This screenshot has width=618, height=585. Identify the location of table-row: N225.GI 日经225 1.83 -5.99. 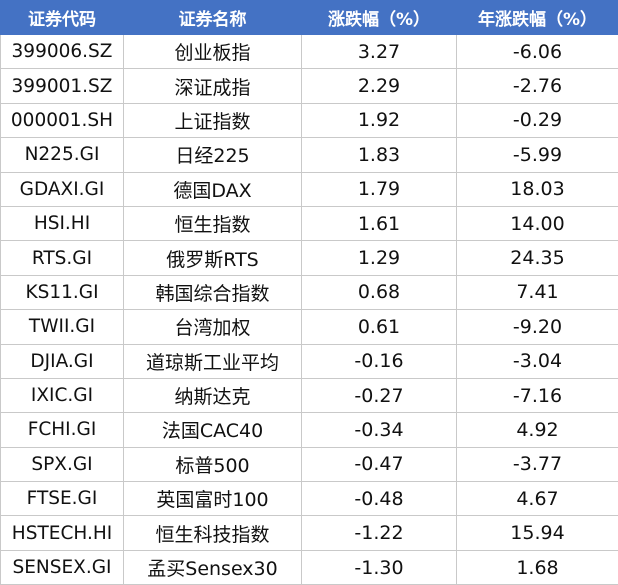
(309, 155).